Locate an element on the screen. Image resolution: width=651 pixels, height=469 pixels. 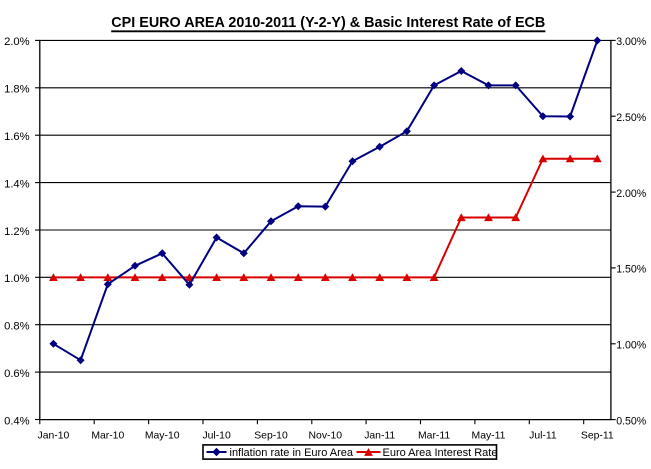
svg-text: 1.8% is located at coordinates (17, 90).